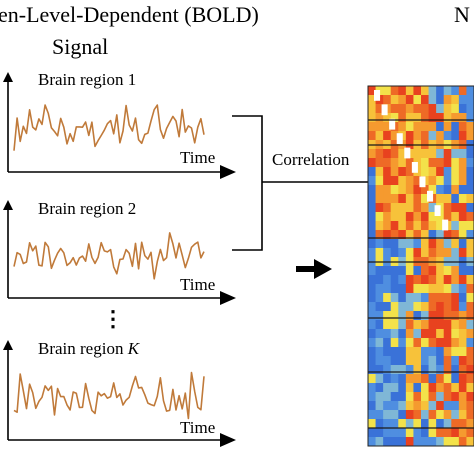  Describe the element at coordinates (311, 159) in the screenshot. I see `correlation-label: Correlation` at that location.